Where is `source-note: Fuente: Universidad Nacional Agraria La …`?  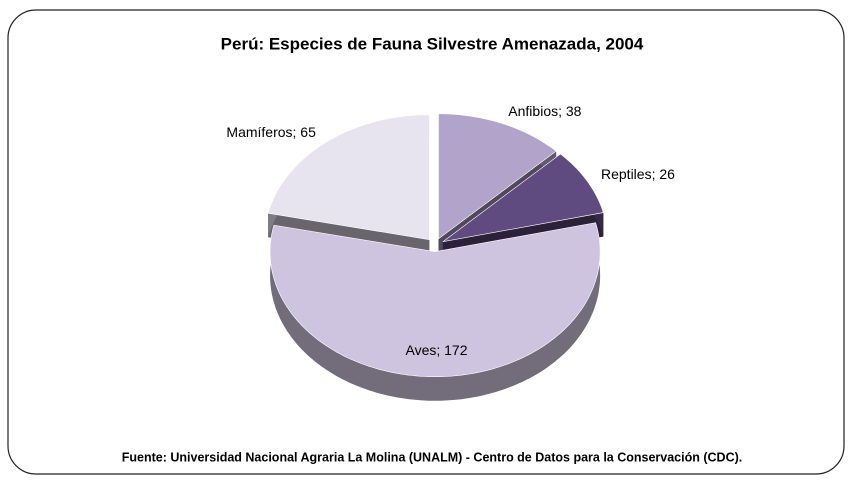 source-note: Fuente: Universidad Nacional Agraria La … is located at coordinates (432, 457).